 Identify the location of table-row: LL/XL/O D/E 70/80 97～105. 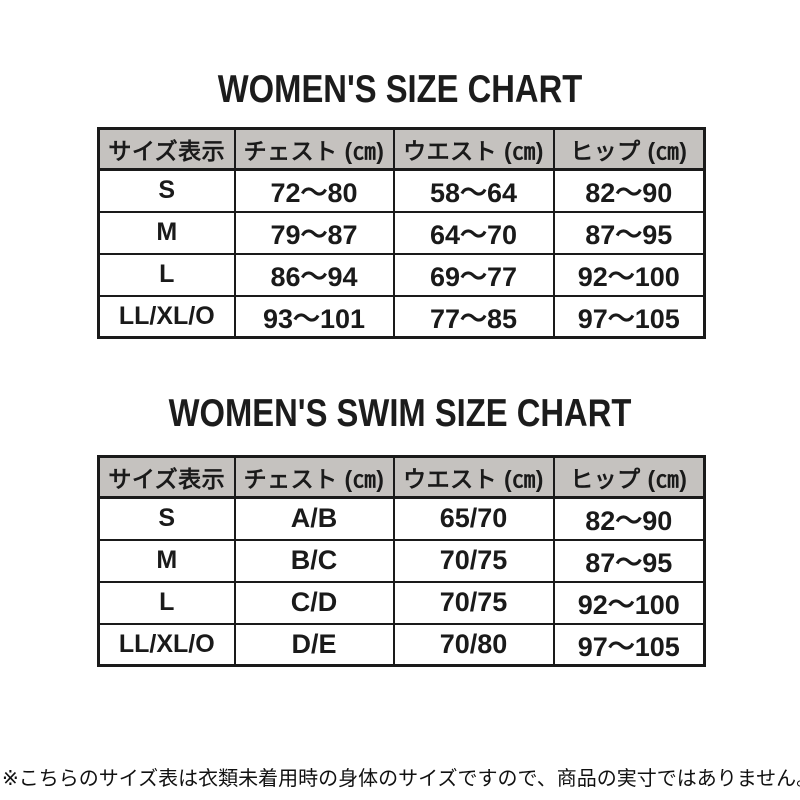
(401, 644).